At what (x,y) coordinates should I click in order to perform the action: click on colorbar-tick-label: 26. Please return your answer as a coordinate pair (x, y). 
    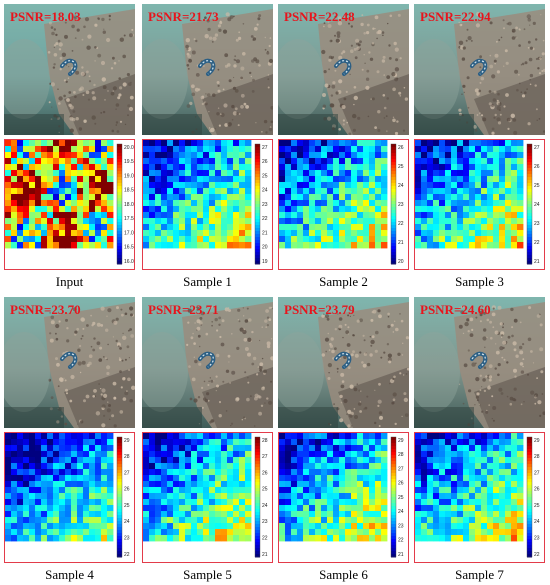
    Looking at the image, I should click on (537, 490).